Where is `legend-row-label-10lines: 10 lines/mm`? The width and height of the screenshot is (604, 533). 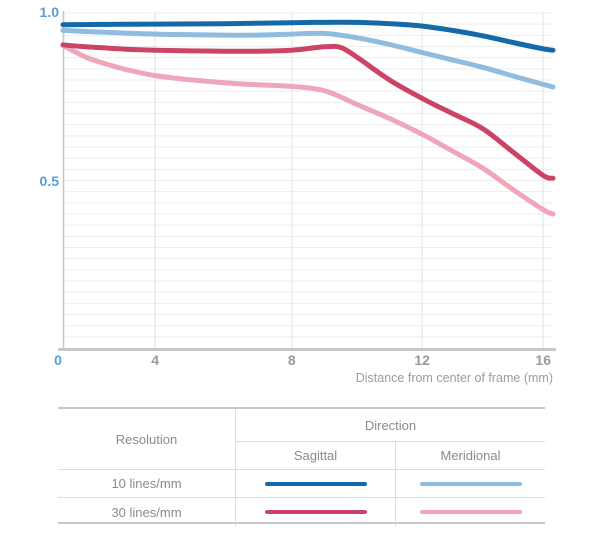 legend-row-label-10lines: 10 lines/mm is located at coordinates (147, 484).